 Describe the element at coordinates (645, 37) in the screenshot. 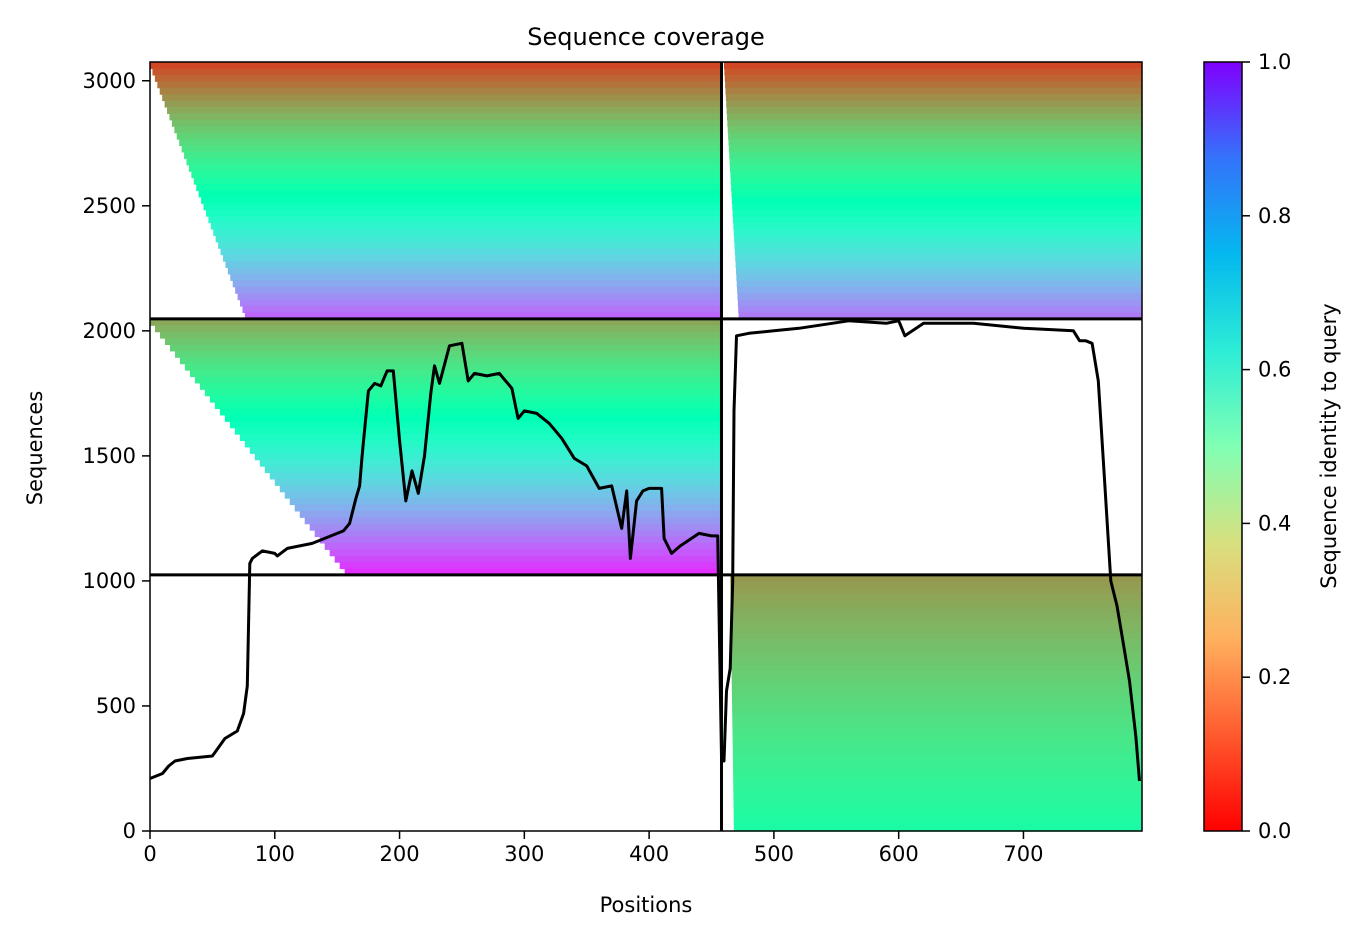

I see `chart-title: Sequence coverage` at that location.